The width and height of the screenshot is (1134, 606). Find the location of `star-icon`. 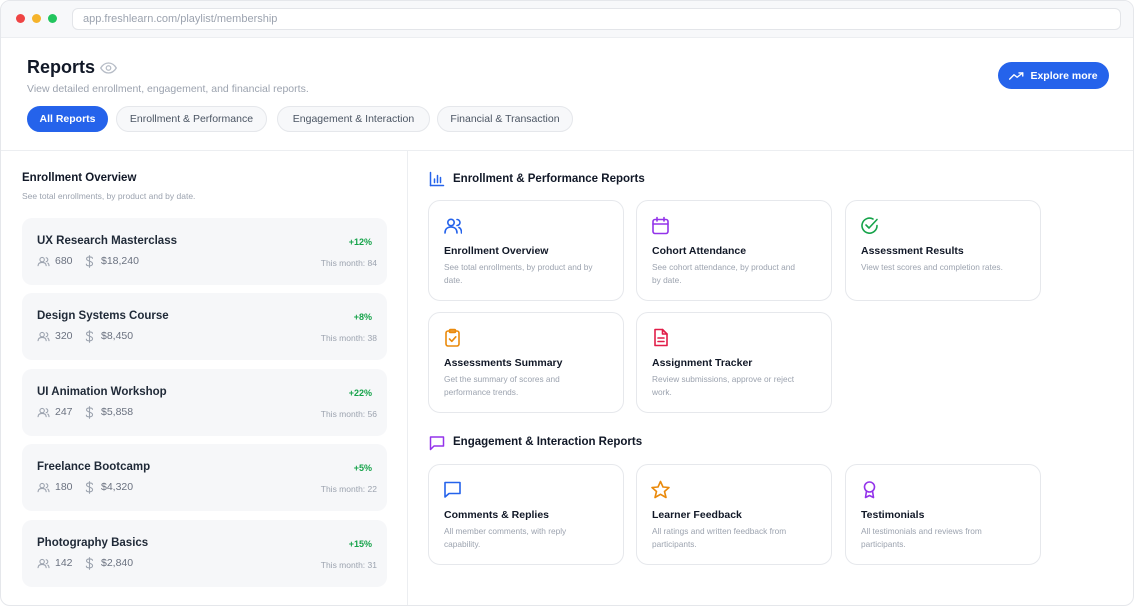

star-icon is located at coordinates (660, 489).